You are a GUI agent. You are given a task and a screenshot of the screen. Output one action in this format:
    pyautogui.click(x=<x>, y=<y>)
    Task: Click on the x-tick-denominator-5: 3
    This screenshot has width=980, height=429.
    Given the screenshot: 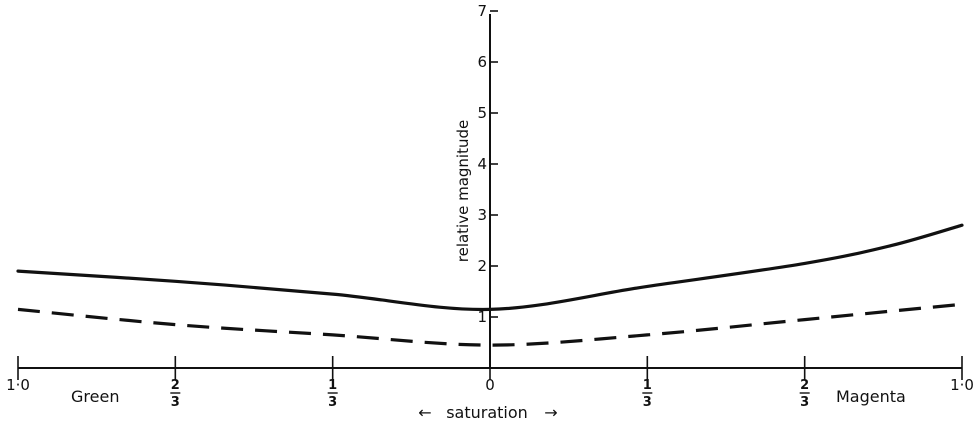 What is the action you would take?
    pyautogui.click(x=804, y=402)
    